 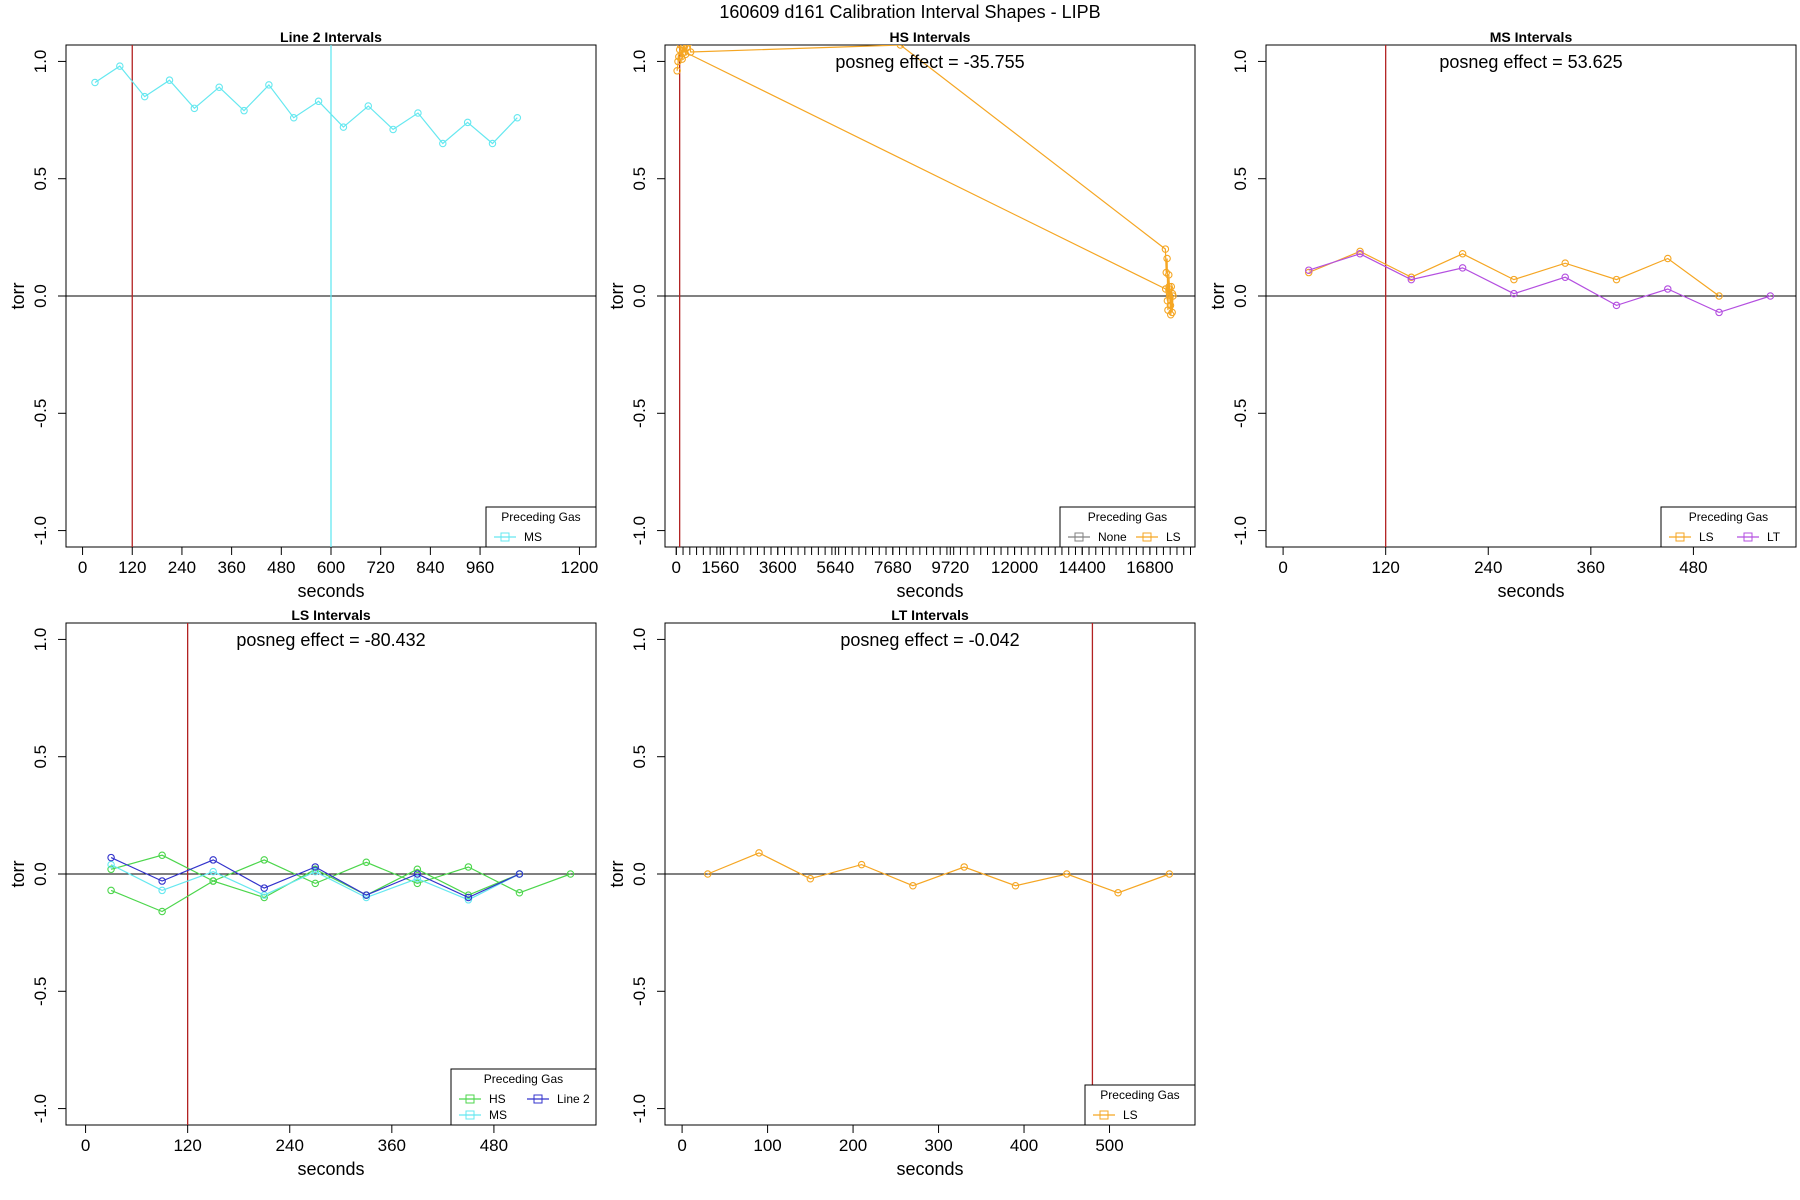 What do you see at coordinates (639, 530) in the screenshot?
I see `y-tick-label: -1.0` at bounding box center [639, 530].